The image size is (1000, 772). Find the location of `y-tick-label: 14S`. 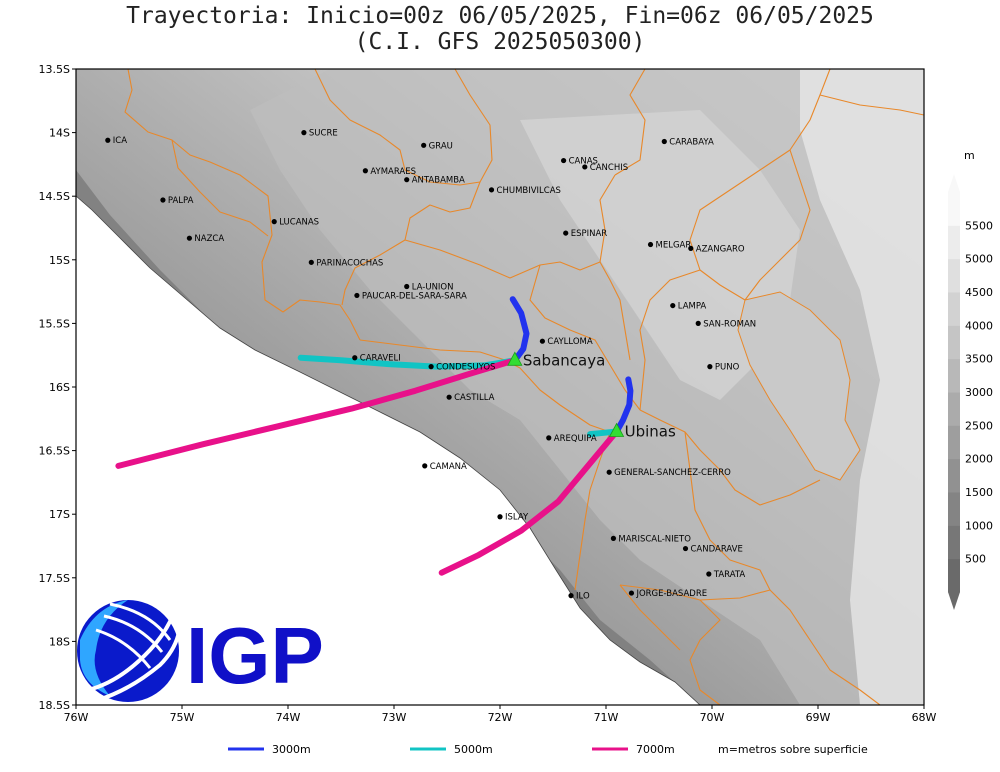

y-tick-label: 14S is located at coordinates (59, 133).